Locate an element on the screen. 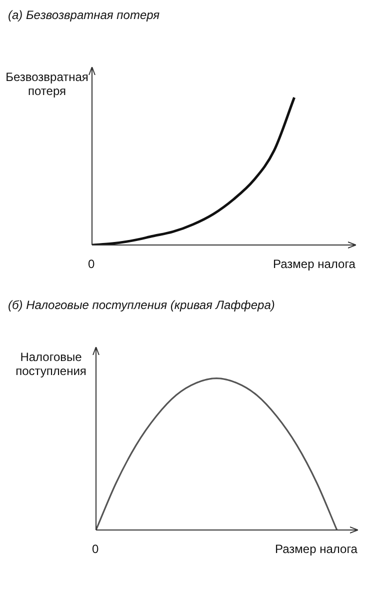  y-axis-title: Налоговые поступления is located at coordinates (51, 364).